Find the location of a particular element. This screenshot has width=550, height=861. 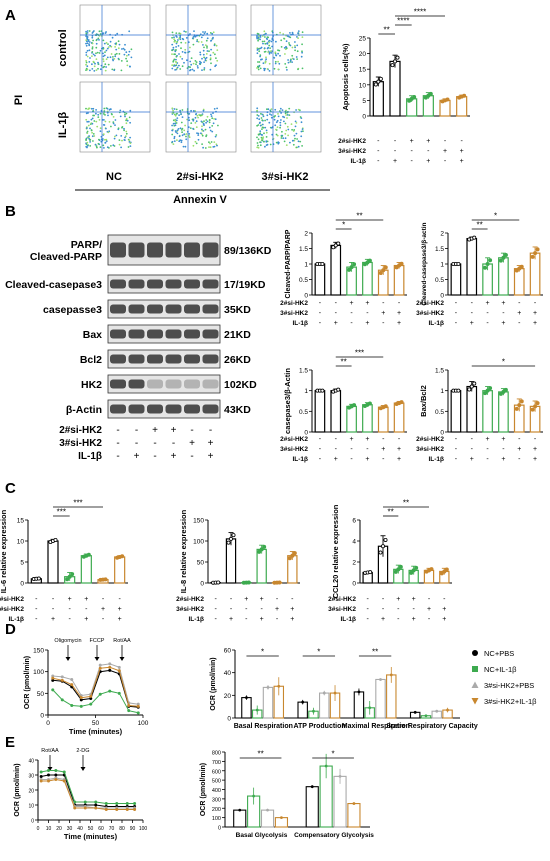

x-tick-label: 10 is located at coordinates (49, 829).